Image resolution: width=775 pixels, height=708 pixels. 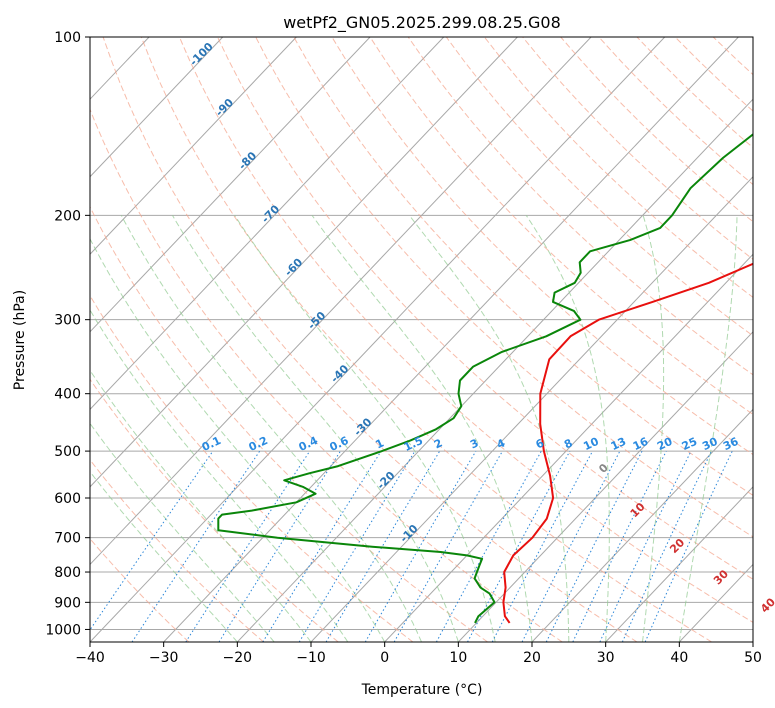 What do you see at coordinates (422, 690) in the screenshot?
I see `x-axis-label: Temperature (°C)` at bounding box center [422, 690].